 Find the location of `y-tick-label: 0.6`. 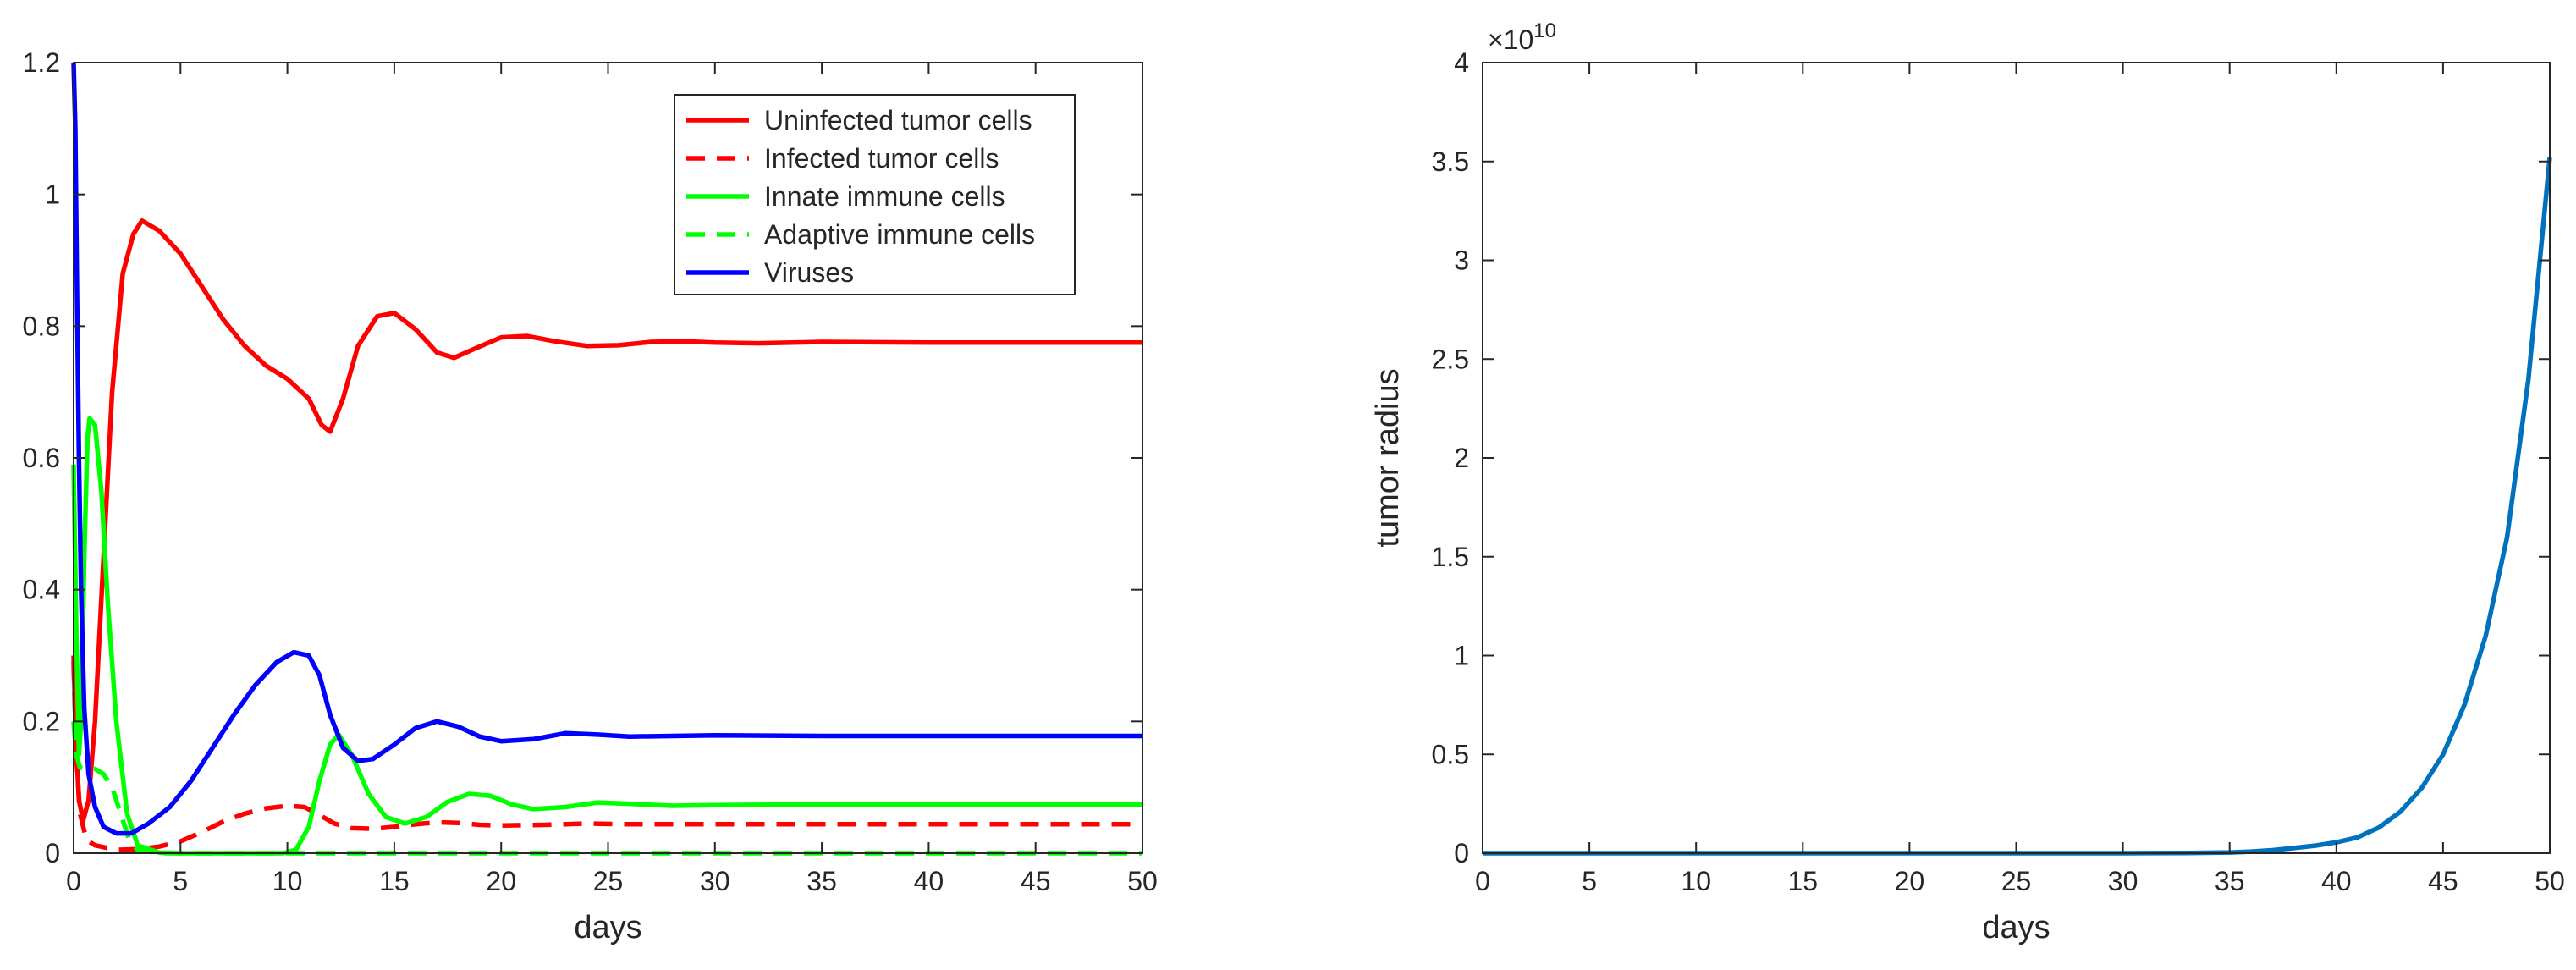

y-tick-label: 0.6 is located at coordinates (41, 458).